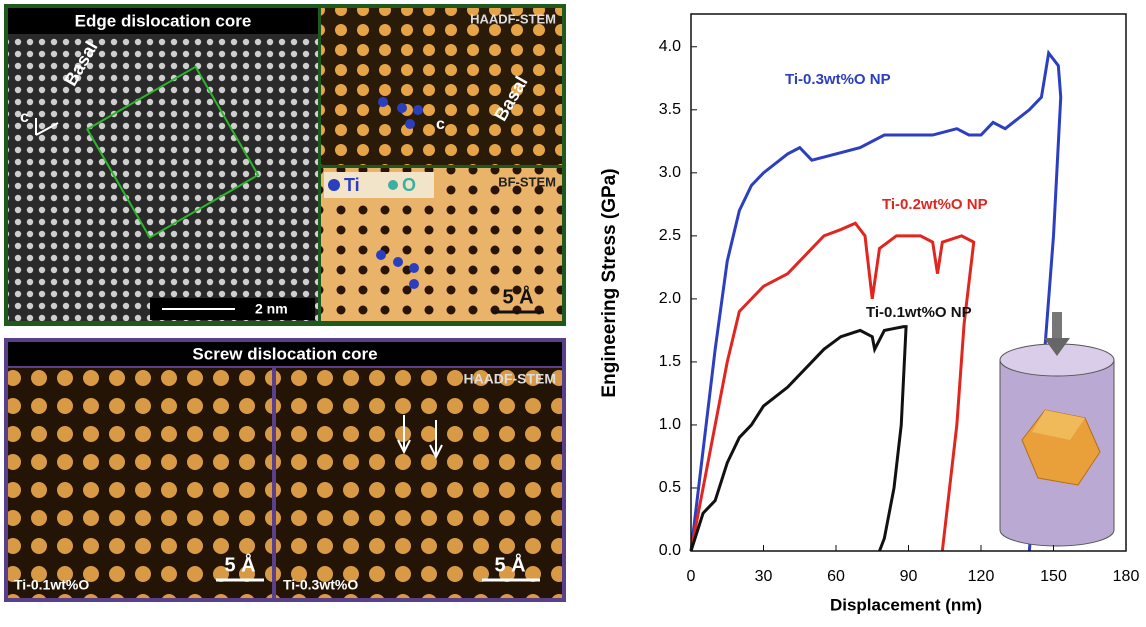 The height and width of the screenshot is (627, 1146). What do you see at coordinates (420, 437) in the screenshot?
I see `arrows` at bounding box center [420, 437].